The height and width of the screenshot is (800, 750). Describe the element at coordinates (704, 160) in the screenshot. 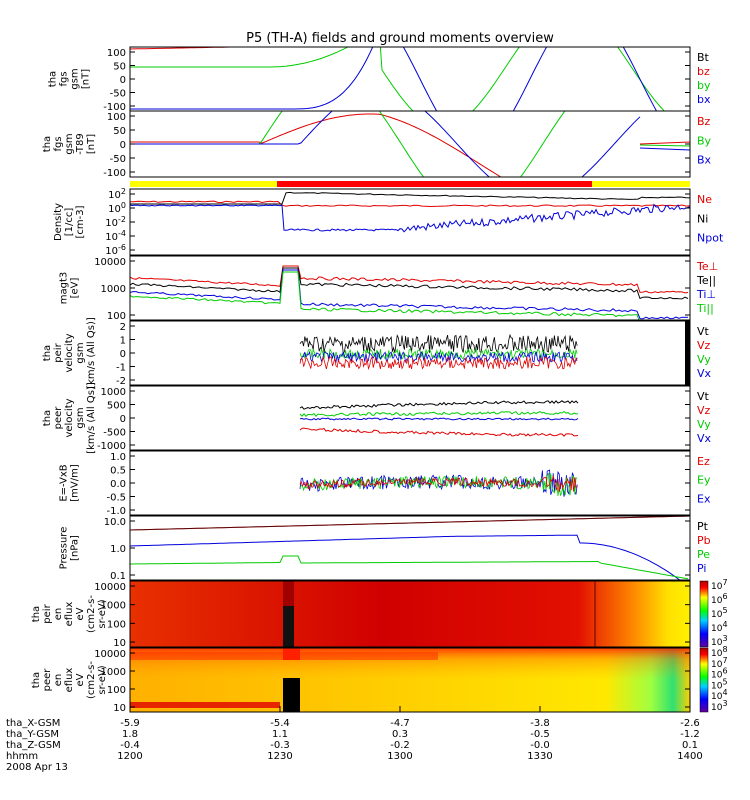

I see `legend-Bx: Bx` at that location.